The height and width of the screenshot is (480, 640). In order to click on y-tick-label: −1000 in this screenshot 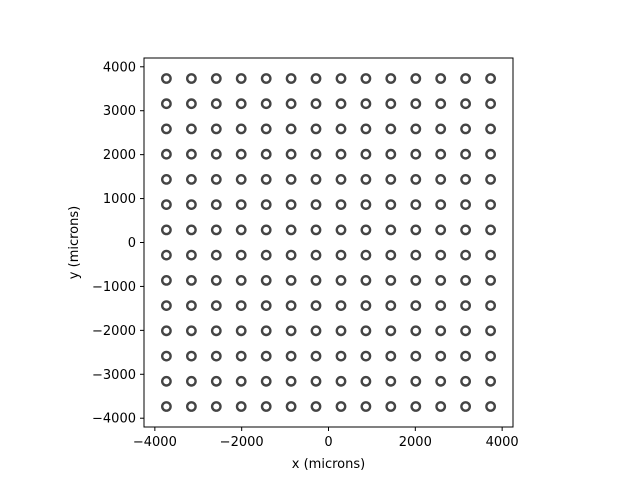, I will do `click(114, 287)`.